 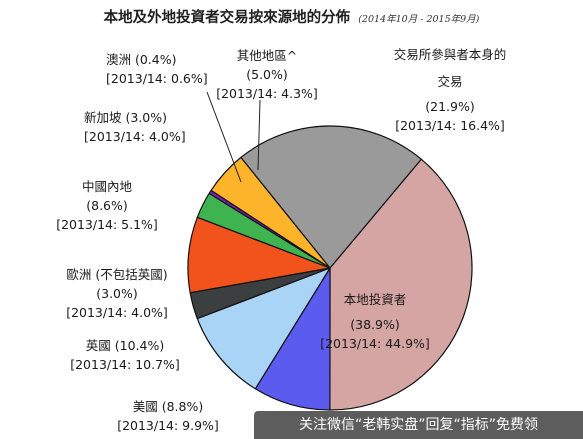 I want to click on label-line: [2013/14: 16.4%], so click(x=450, y=125).